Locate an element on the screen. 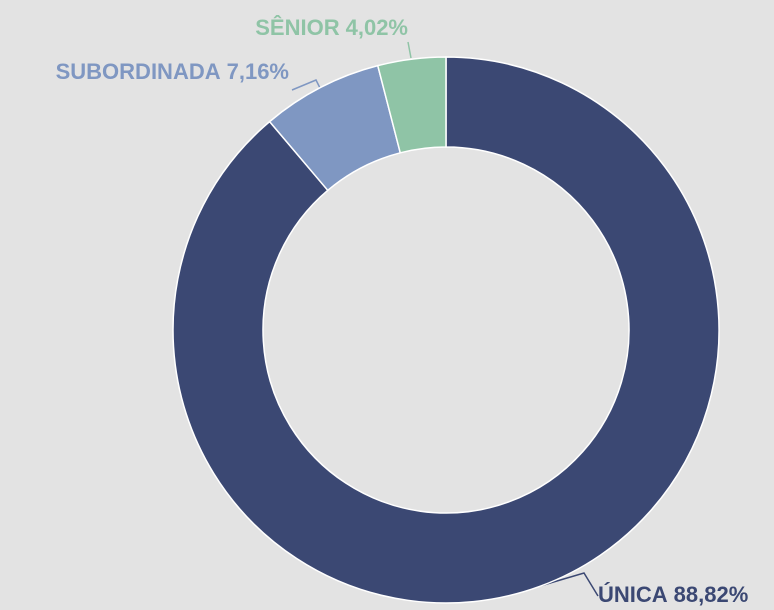  value-label: 4,02% is located at coordinates (377, 27).